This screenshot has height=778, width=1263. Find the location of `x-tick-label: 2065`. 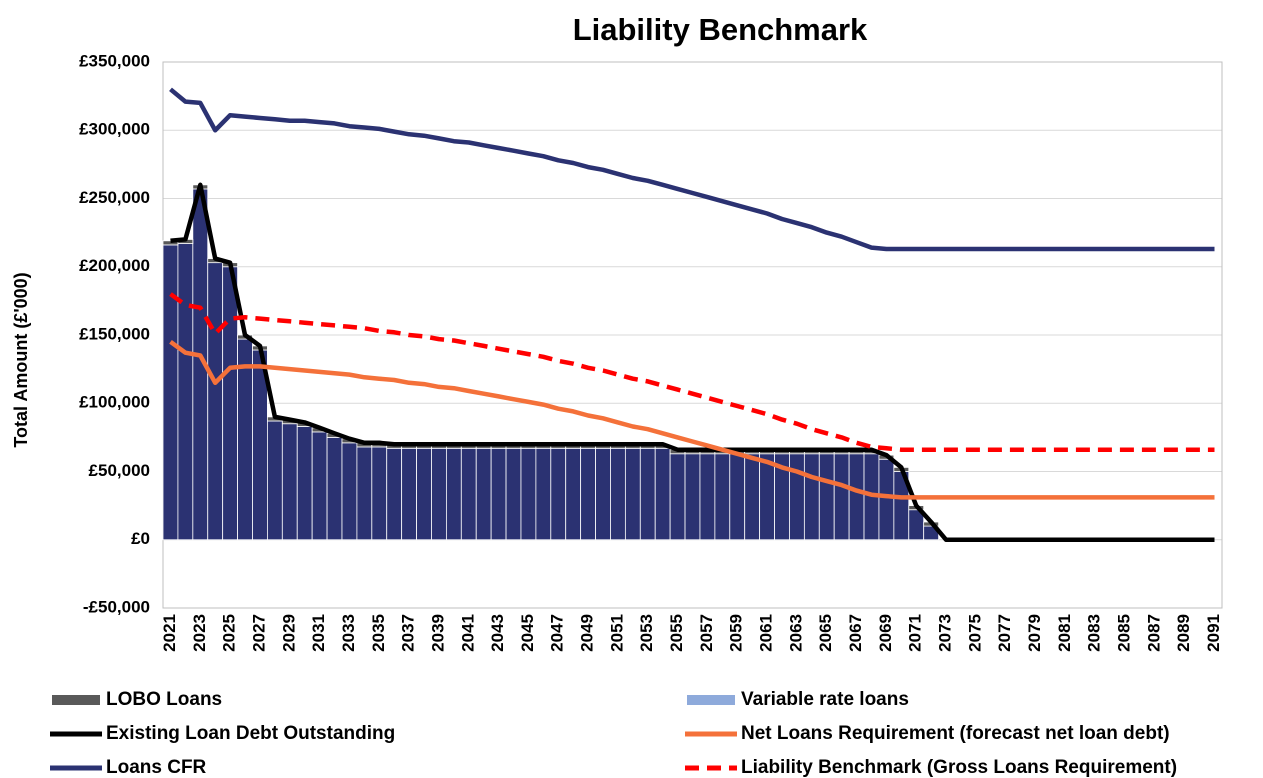

x-tick-label: 2065 is located at coordinates (825, 633).